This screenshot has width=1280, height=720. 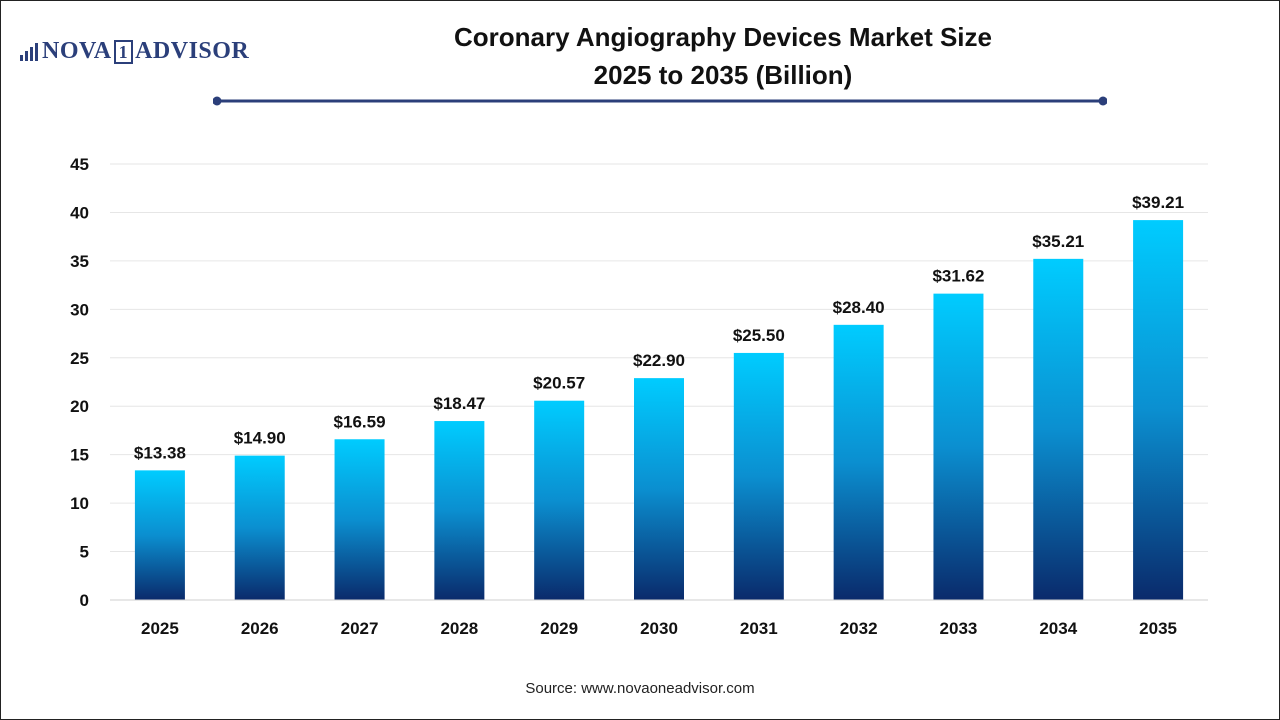 What do you see at coordinates (29, 51) in the screenshot?
I see `bar-chart-icon` at bounding box center [29, 51].